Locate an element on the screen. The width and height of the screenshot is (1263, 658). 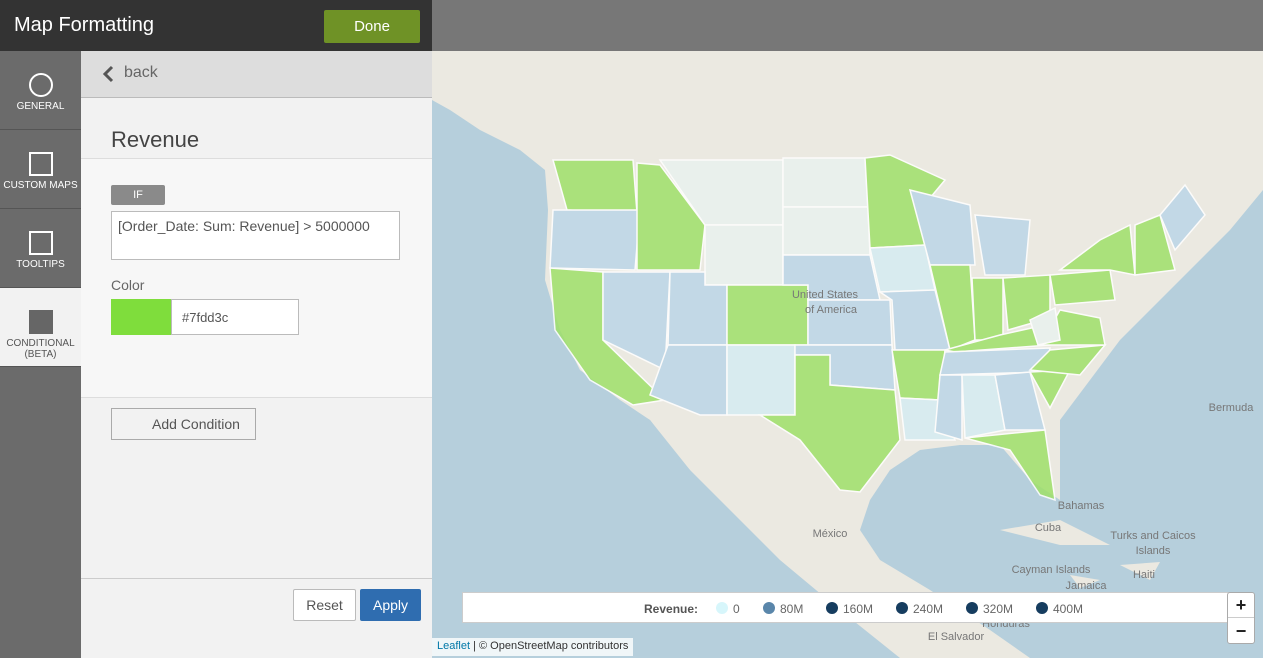
header-right is located at coordinates (847, 25).